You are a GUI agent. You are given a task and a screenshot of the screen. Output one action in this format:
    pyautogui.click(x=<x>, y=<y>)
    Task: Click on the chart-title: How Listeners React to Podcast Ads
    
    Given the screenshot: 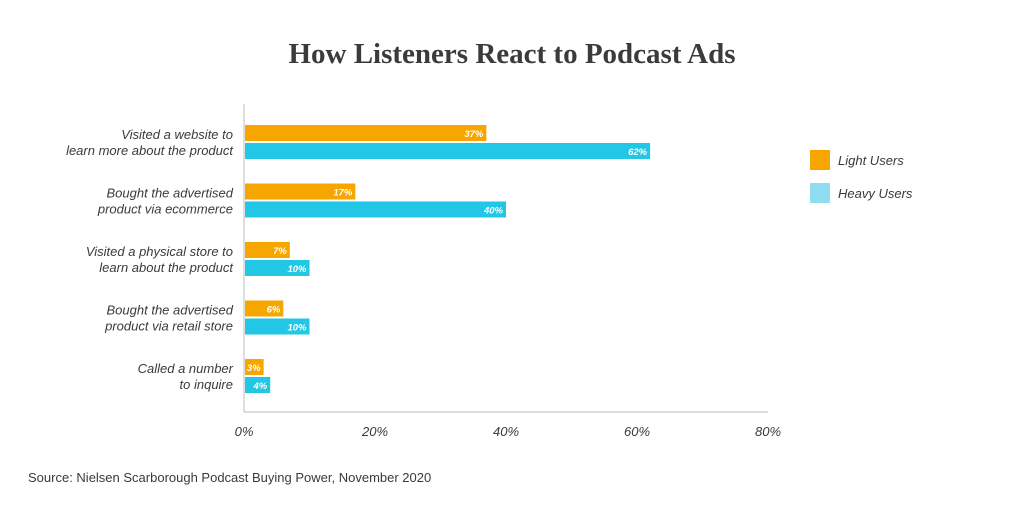 What is the action you would take?
    pyautogui.click(x=512, y=54)
    